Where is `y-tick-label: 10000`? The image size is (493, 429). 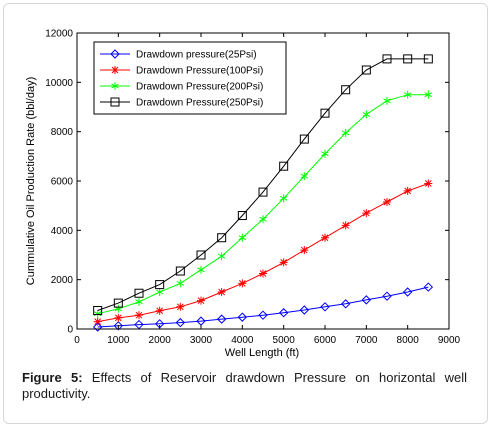
y-tick-label: 10000 is located at coordinates (59, 83).